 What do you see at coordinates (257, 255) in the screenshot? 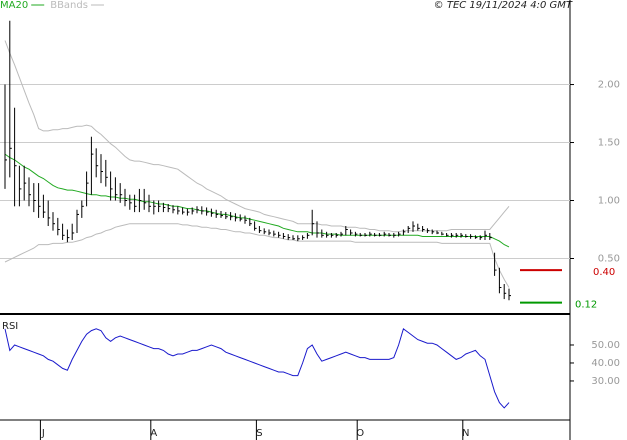
I see `band-lower` at bounding box center [257, 255].